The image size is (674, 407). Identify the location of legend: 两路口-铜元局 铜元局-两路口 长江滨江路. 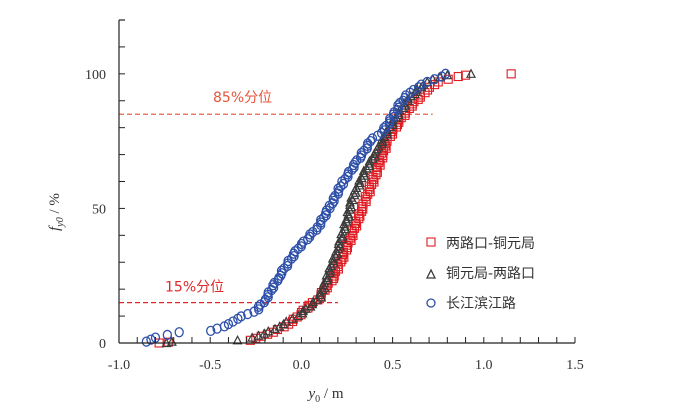
(480, 274).